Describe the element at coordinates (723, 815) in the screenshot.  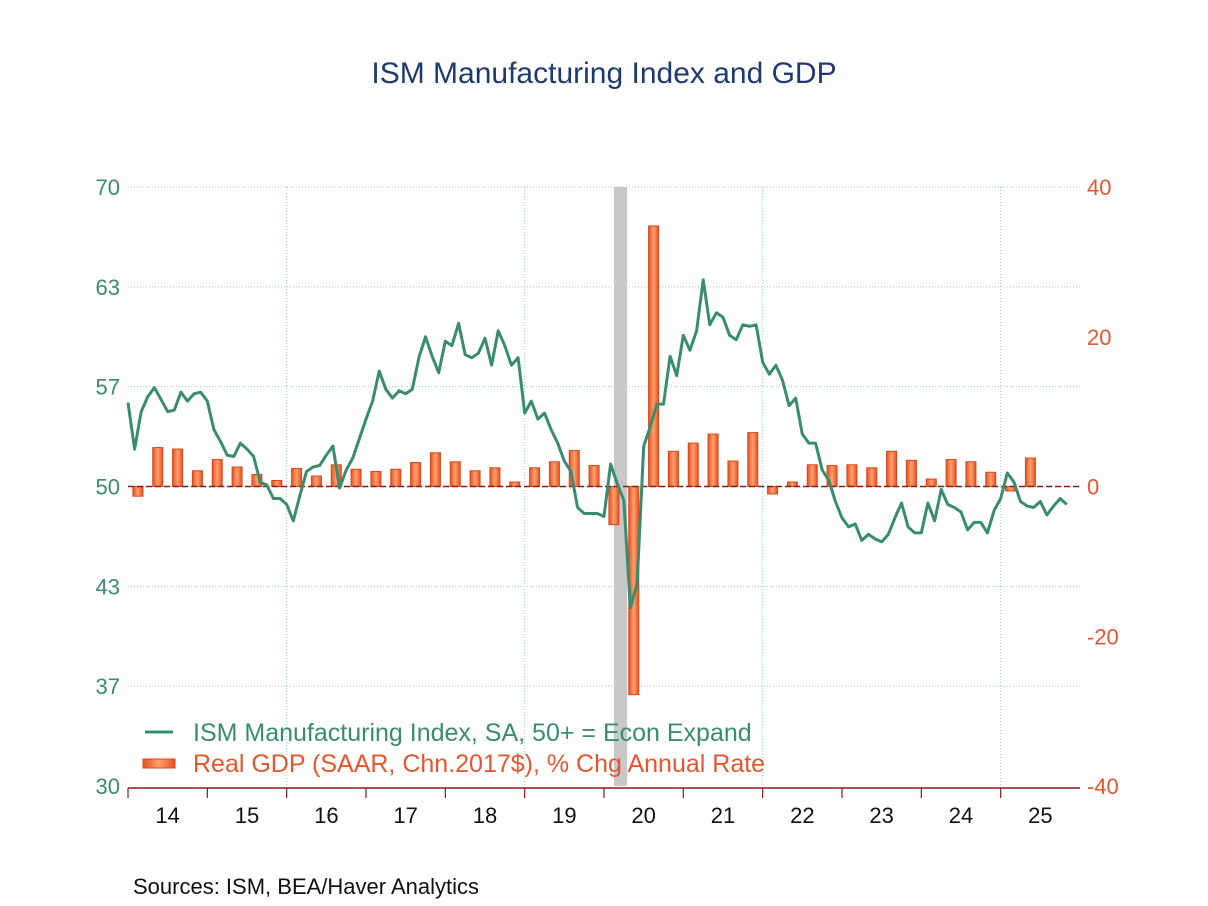
I see `x-axis-tick-label: 21` at that location.